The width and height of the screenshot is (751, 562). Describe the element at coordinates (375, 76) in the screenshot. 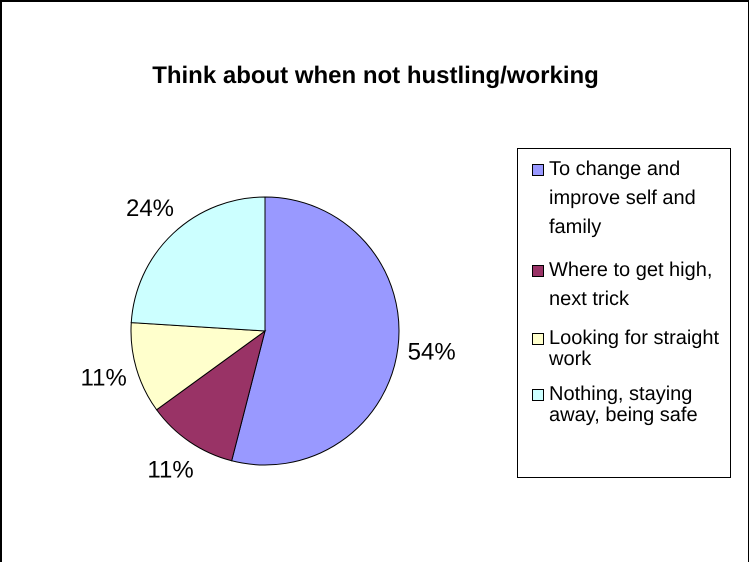

I see `chart-title: Think about when not hustling/working` at that location.